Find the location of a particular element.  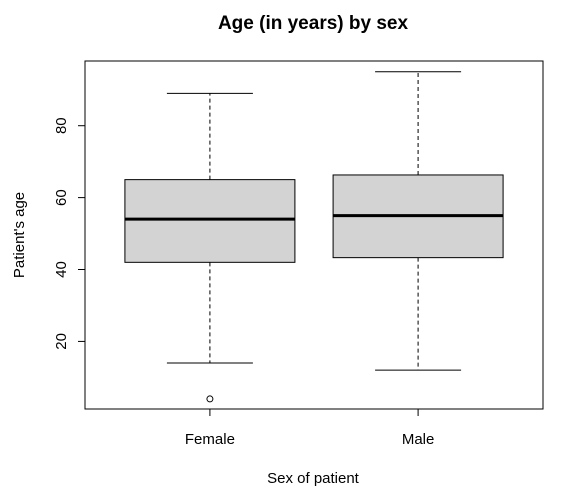

y-axis: 20 40 60 80 is located at coordinates (69, 233).